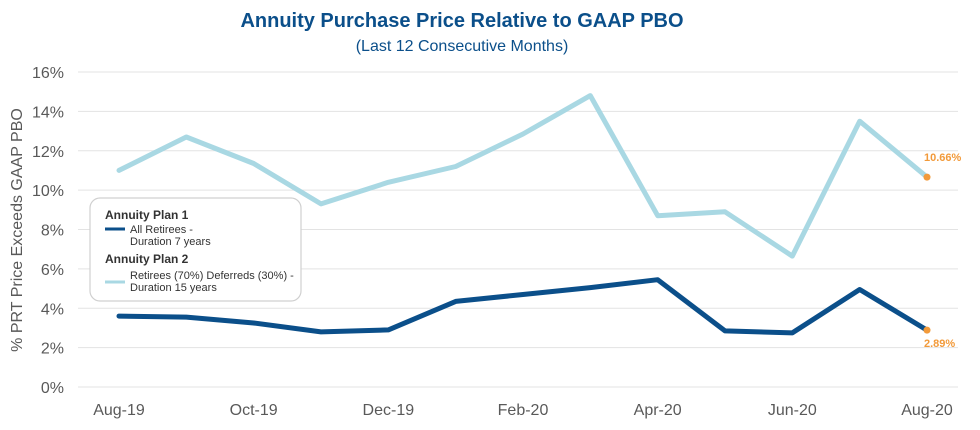  Describe the element at coordinates (48, 73) in the screenshot. I see `y-tick-label: 16%` at that location.